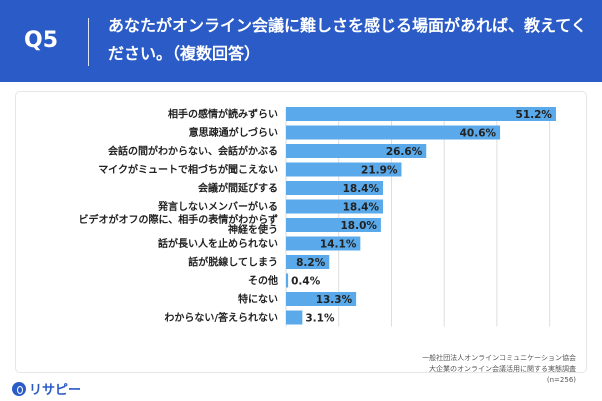  Describe the element at coordinates (221, 317) in the screenshot. I see `category-label: わからない/答えられない` at that location.